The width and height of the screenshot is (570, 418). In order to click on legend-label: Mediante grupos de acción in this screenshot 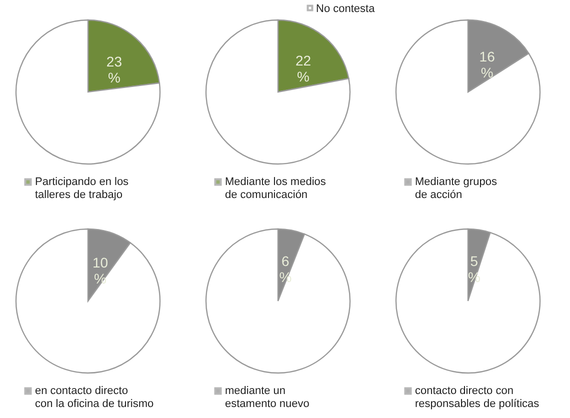, I will do `click(456, 188)`.